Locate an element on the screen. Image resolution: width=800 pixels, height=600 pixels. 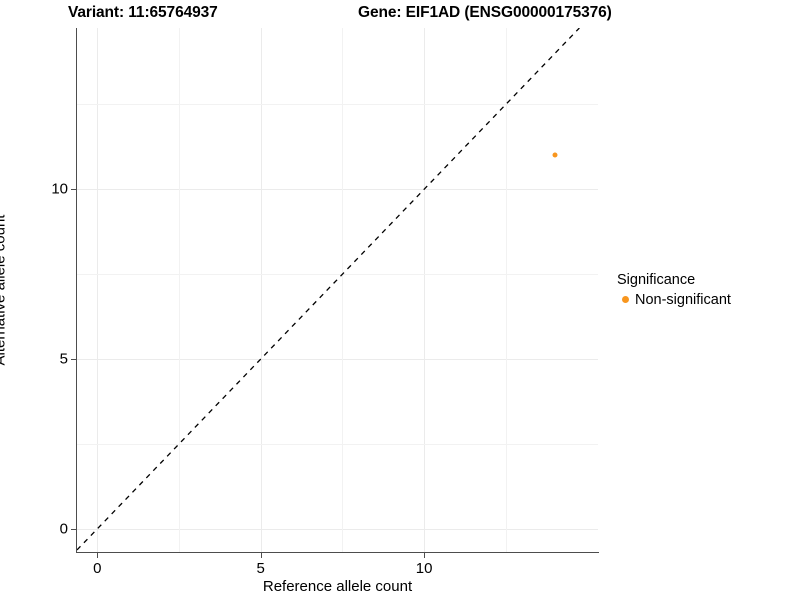
y-axis-tick-label: 0 is located at coordinates (63, 529).